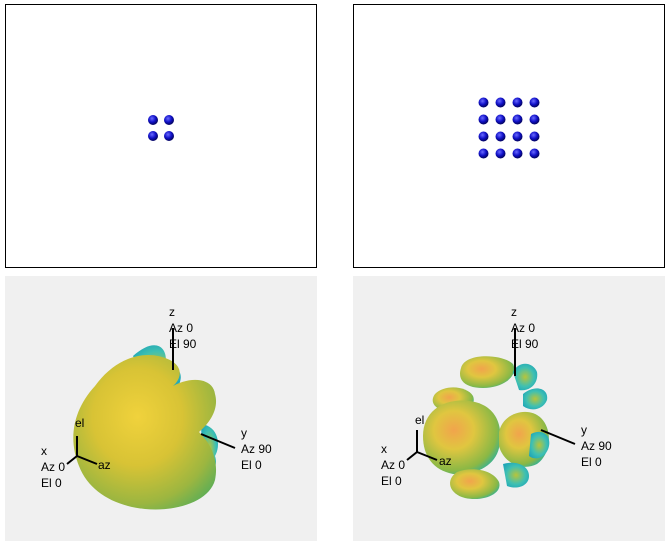 This screenshot has width=670, height=546. I want to click on array-4x4-plot, so click(509, 128).